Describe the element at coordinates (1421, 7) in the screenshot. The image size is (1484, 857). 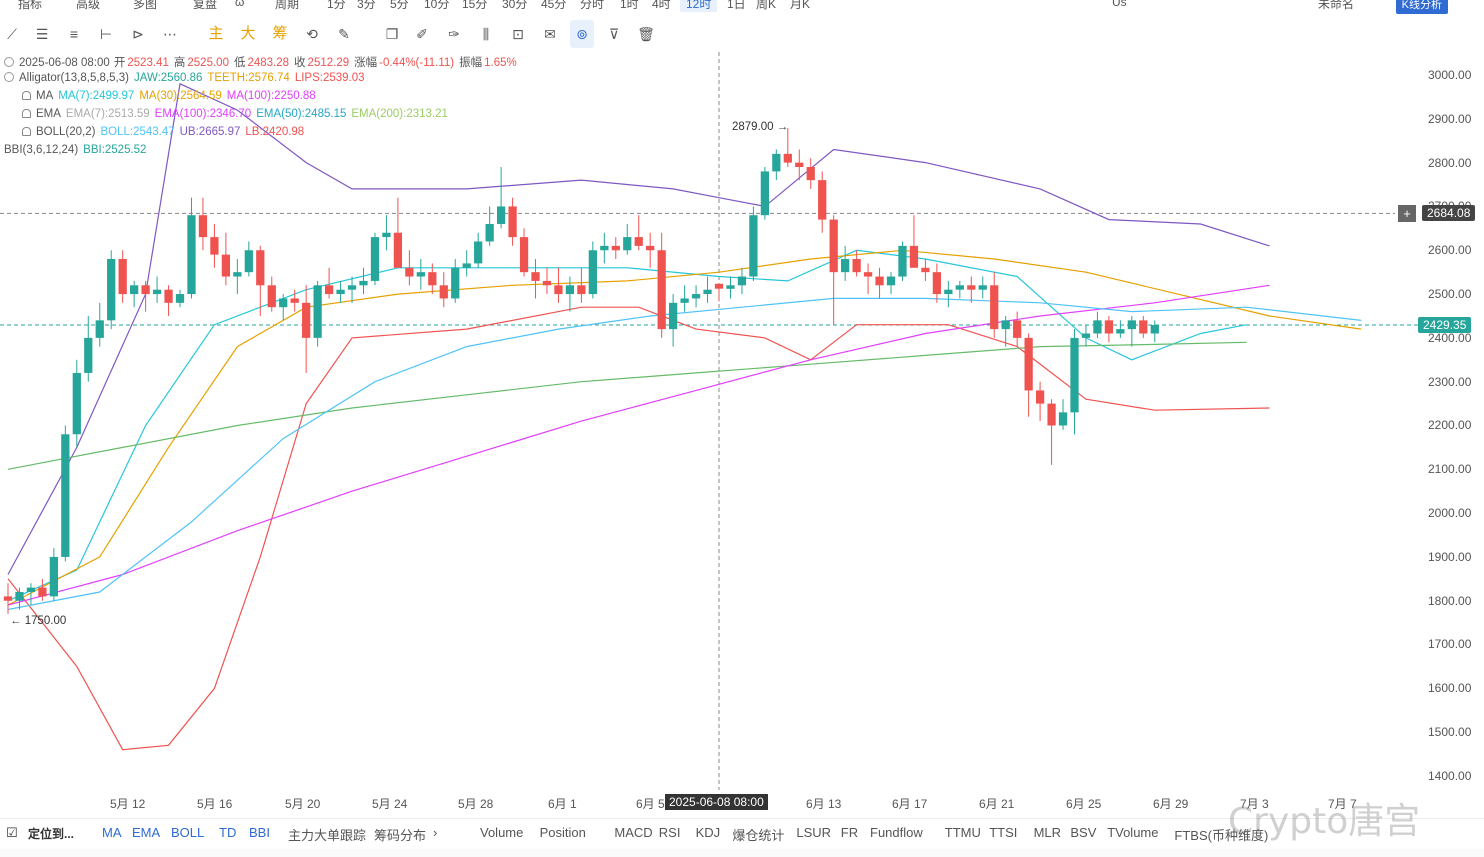
I see `kline-analysis-button: K线分析` at that location.